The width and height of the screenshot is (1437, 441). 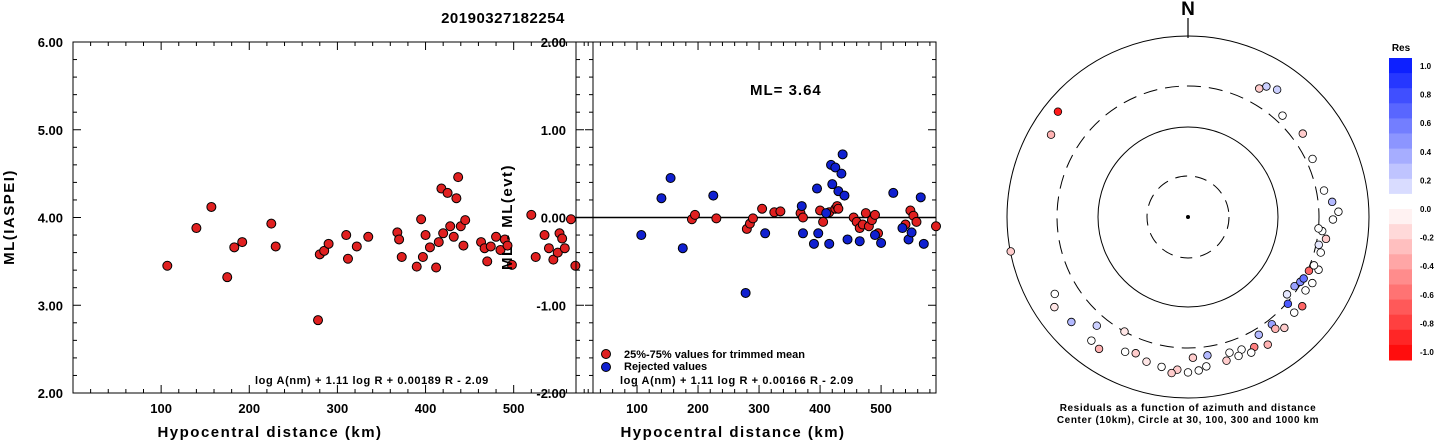 What do you see at coordinates (50, 218) in the screenshot?
I see `ml-distance-ytick-label: 4.00` at bounding box center [50, 218].